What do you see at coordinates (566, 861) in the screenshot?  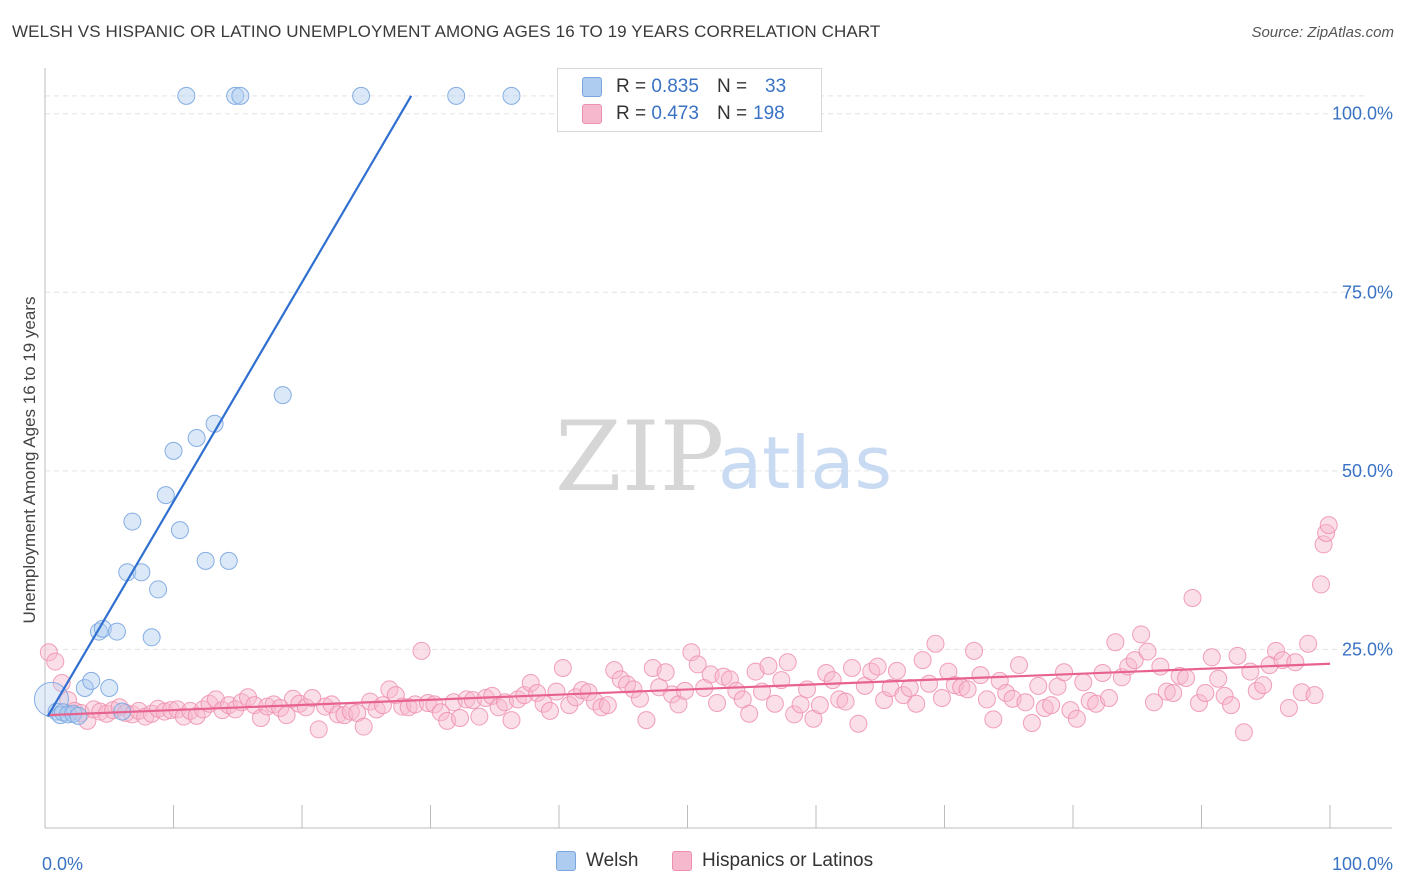 I see `welsh-legend-swatch` at bounding box center [566, 861].